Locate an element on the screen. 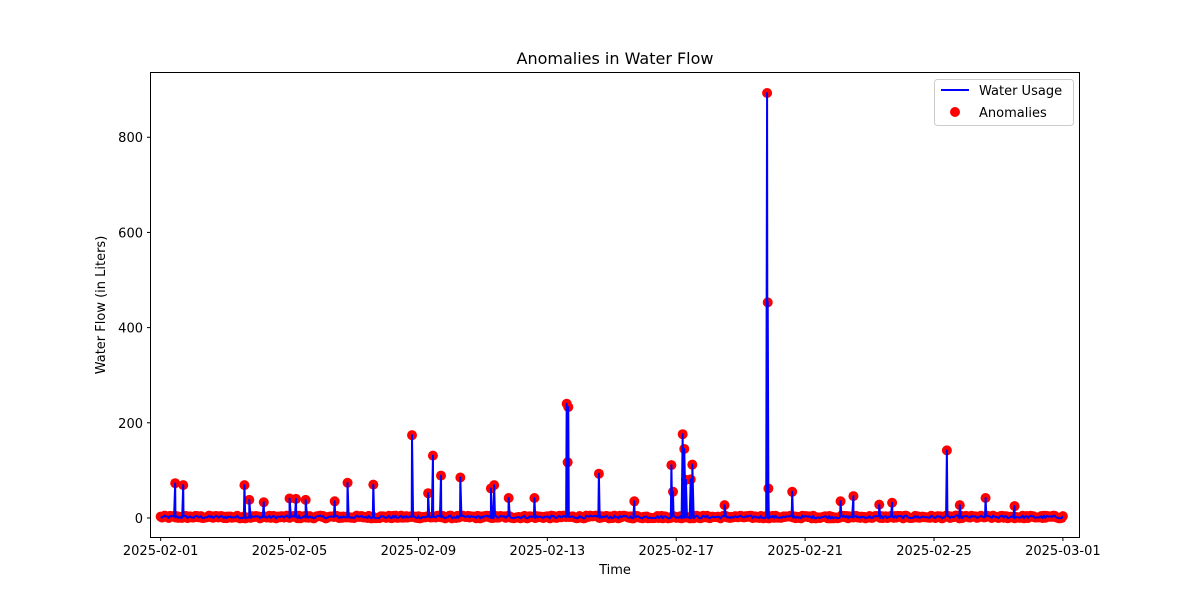 Image resolution: width=1200 pixels, height=600 pixels. x-tick-label: 2025-02-25 is located at coordinates (934, 551).